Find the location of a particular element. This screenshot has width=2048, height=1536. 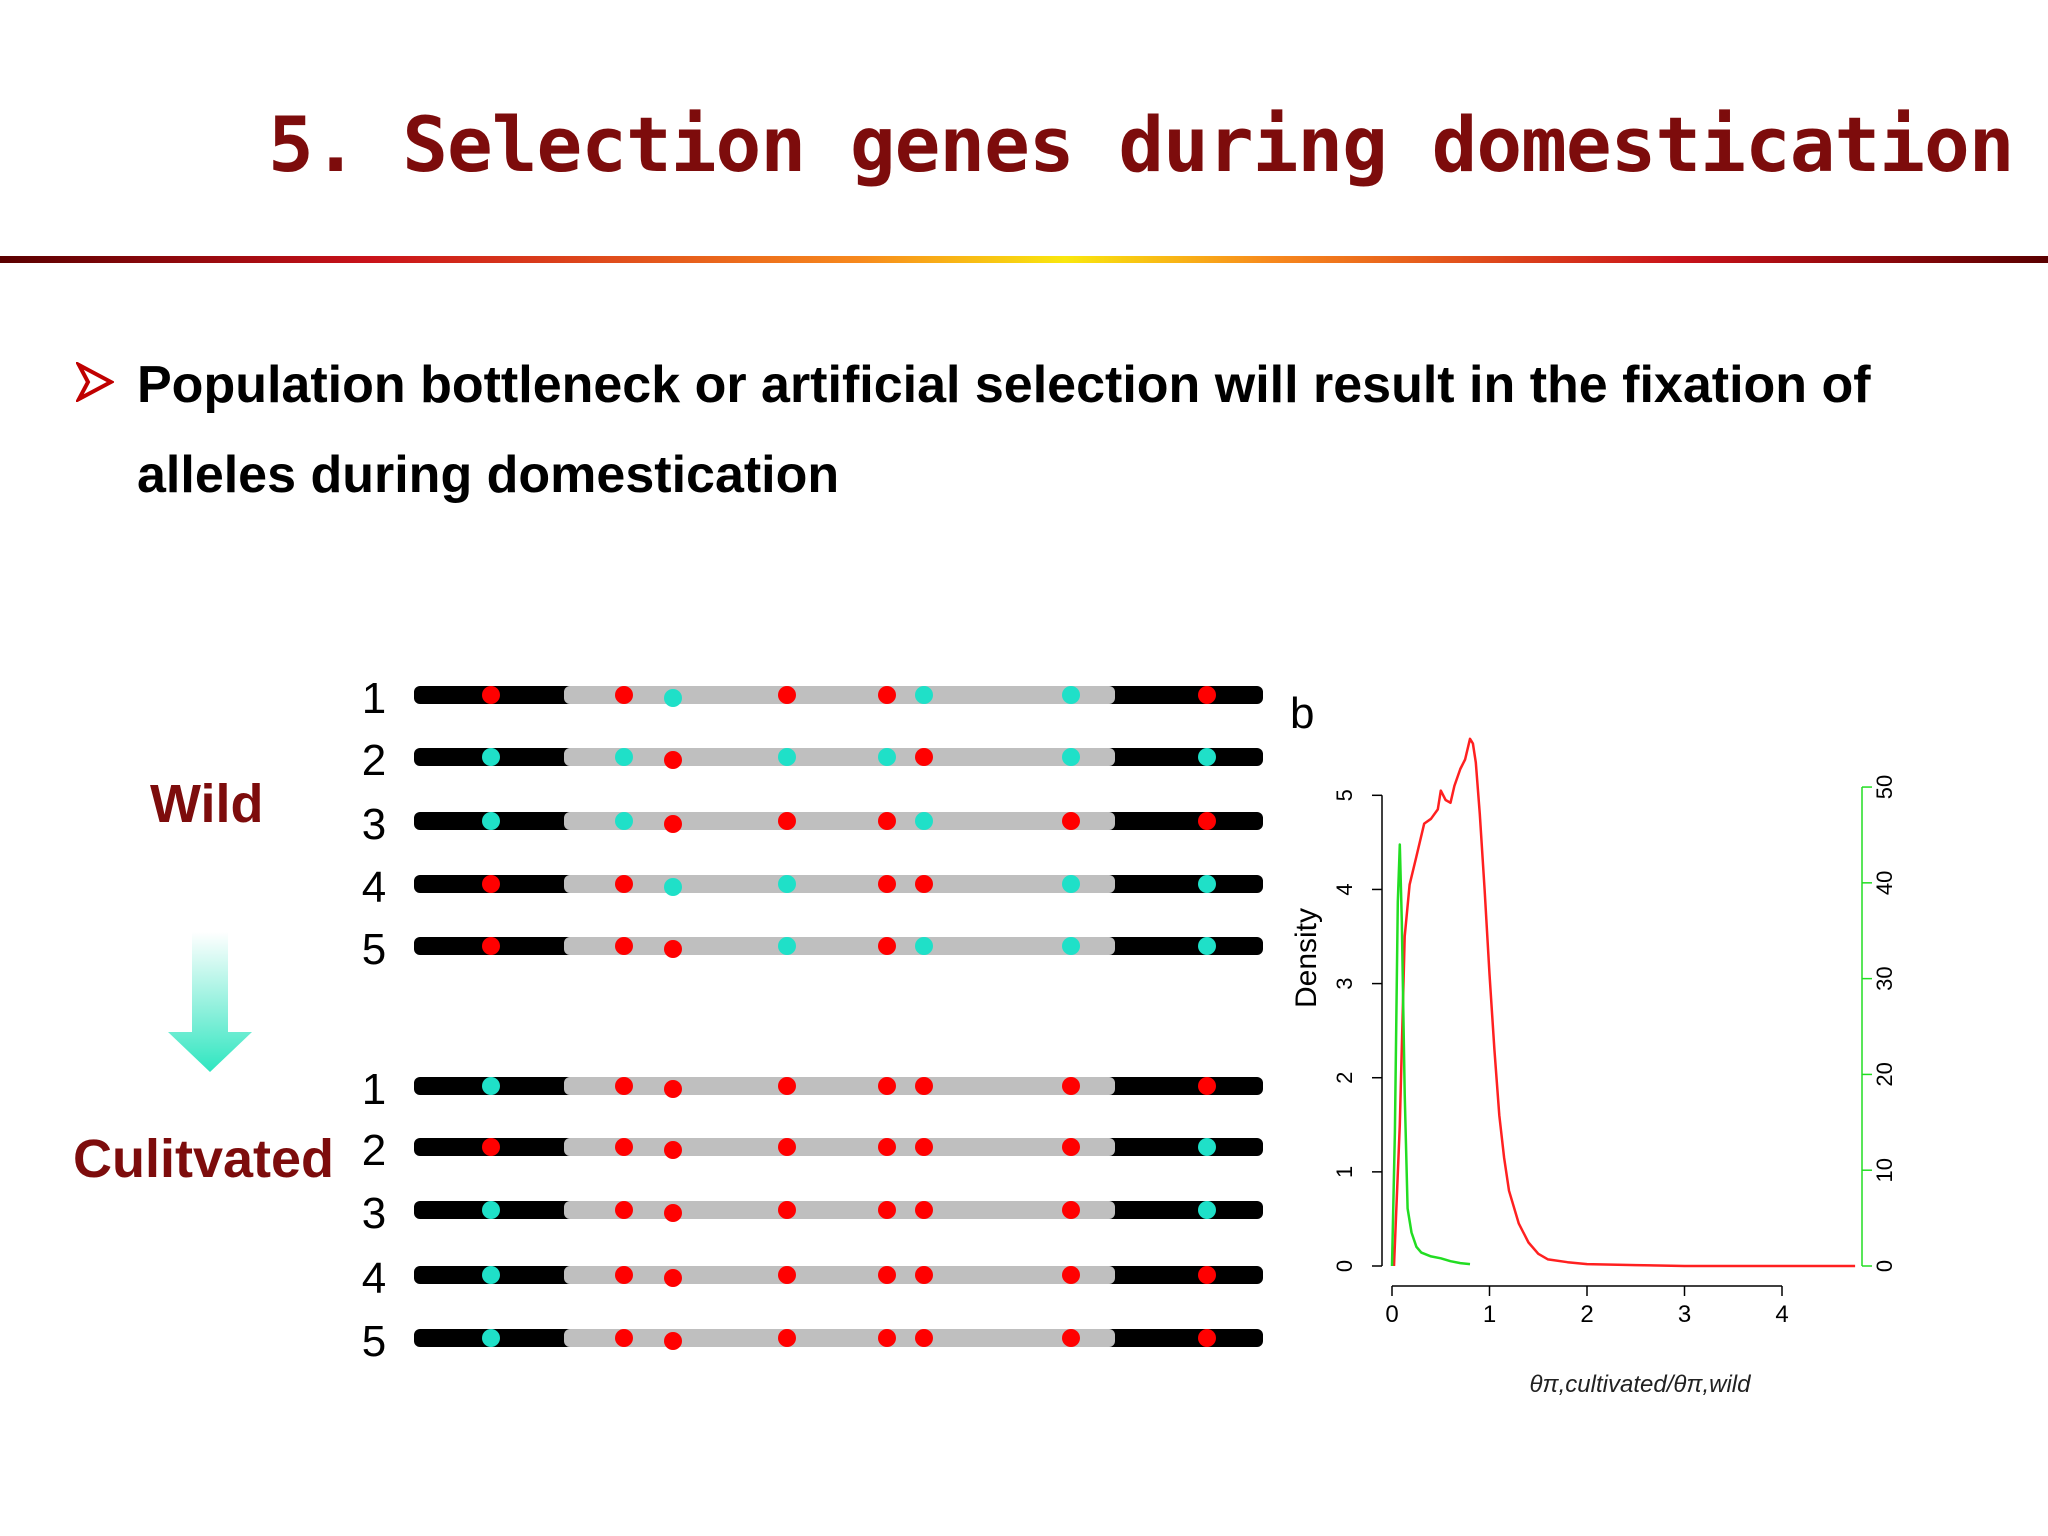

row-number-label: 2 is located at coordinates (374, 1150).